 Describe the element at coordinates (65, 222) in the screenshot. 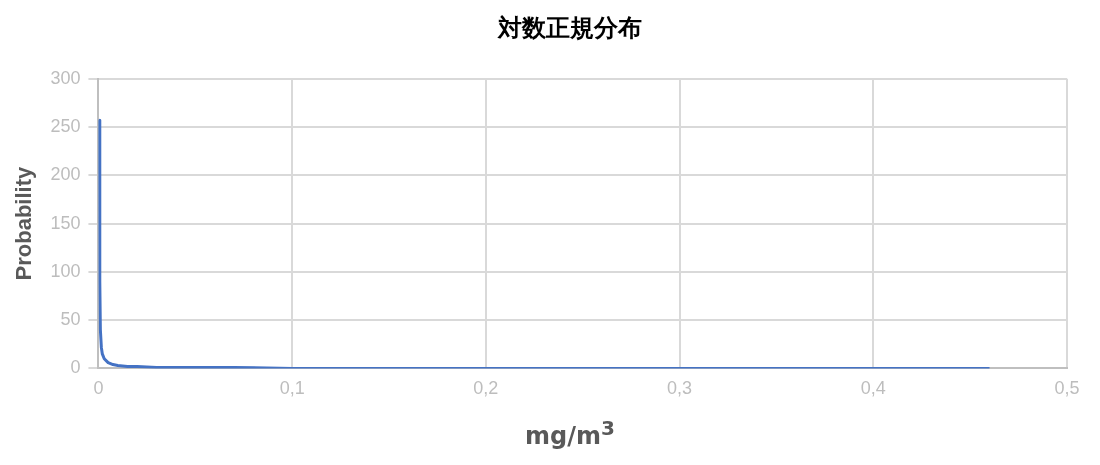

I see `y-tick-label: 150` at that location.